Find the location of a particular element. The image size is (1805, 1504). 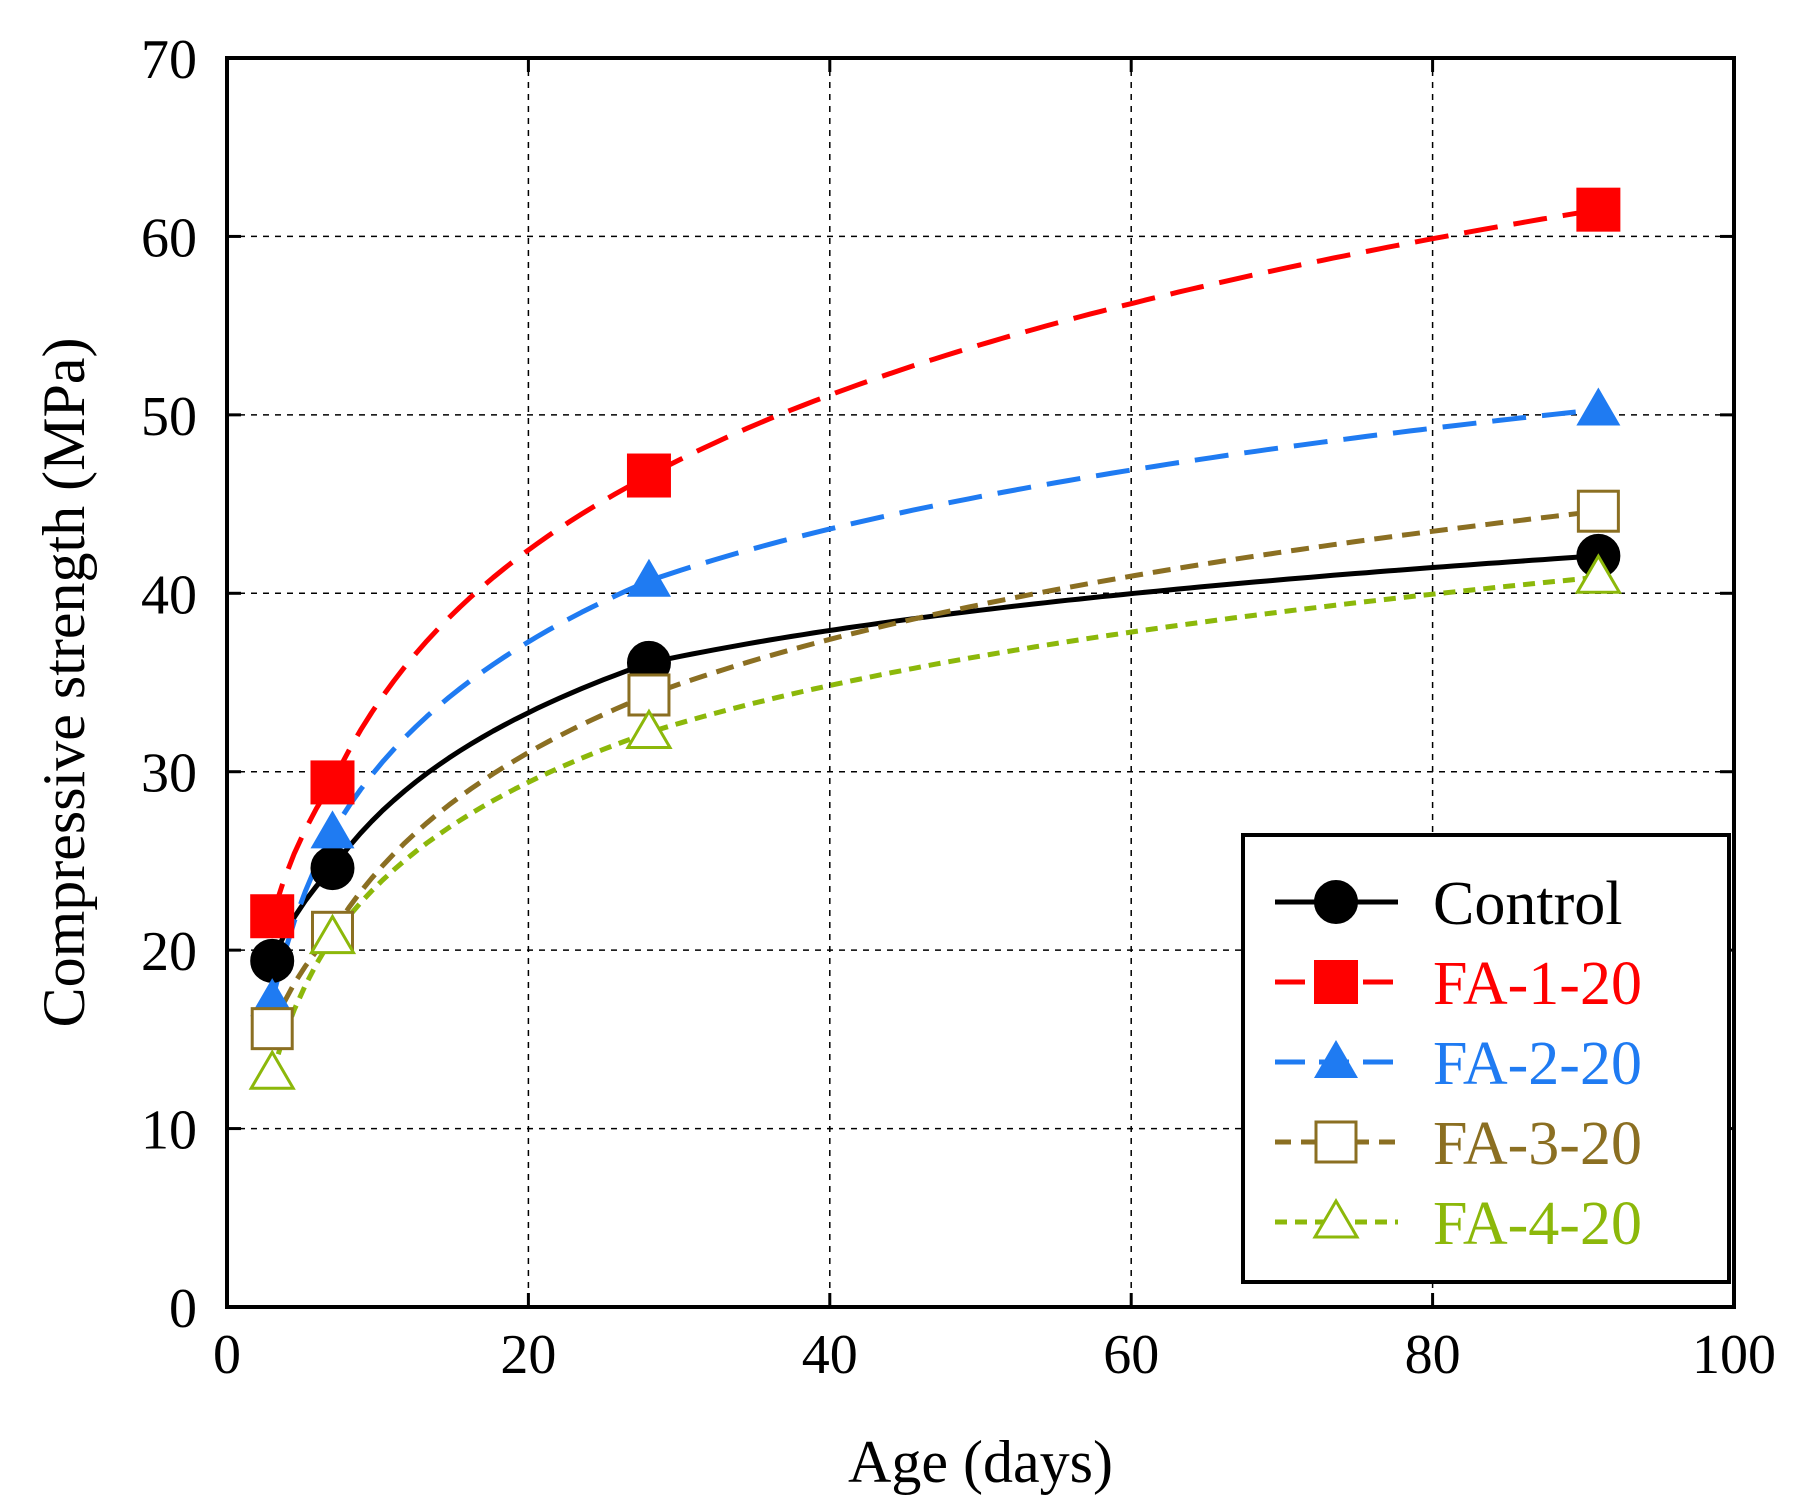

legend-label: FA-4-20 is located at coordinates (1537, 1224).